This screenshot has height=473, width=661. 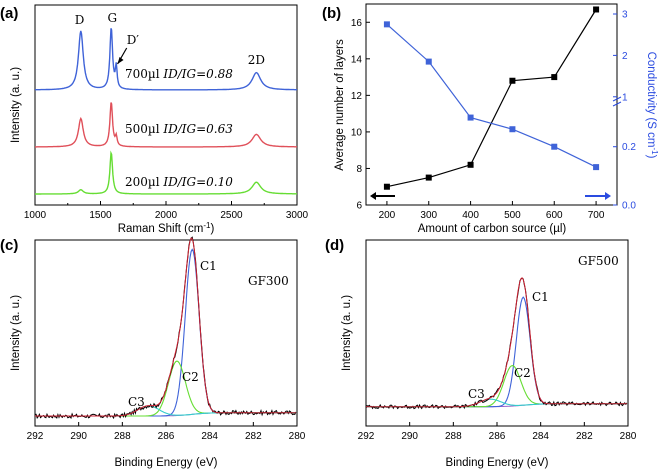 What do you see at coordinates (492, 229) in the screenshot?
I see `panel-b-xlabel: Amount of carbon source (µl)` at bounding box center [492, 229].